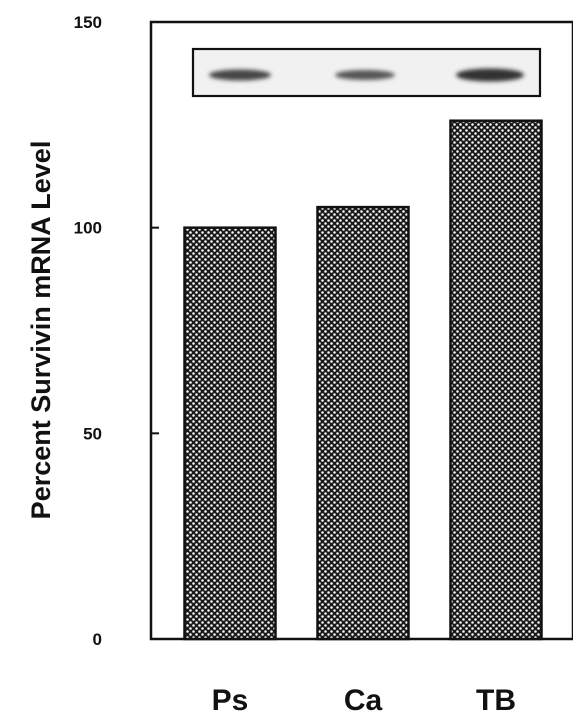 This screenshot has height=719, width=573. What do you see at coordinates (365, 75) in the screenshot?
I see `blot-band-ca` at bounding box center [365, 75].